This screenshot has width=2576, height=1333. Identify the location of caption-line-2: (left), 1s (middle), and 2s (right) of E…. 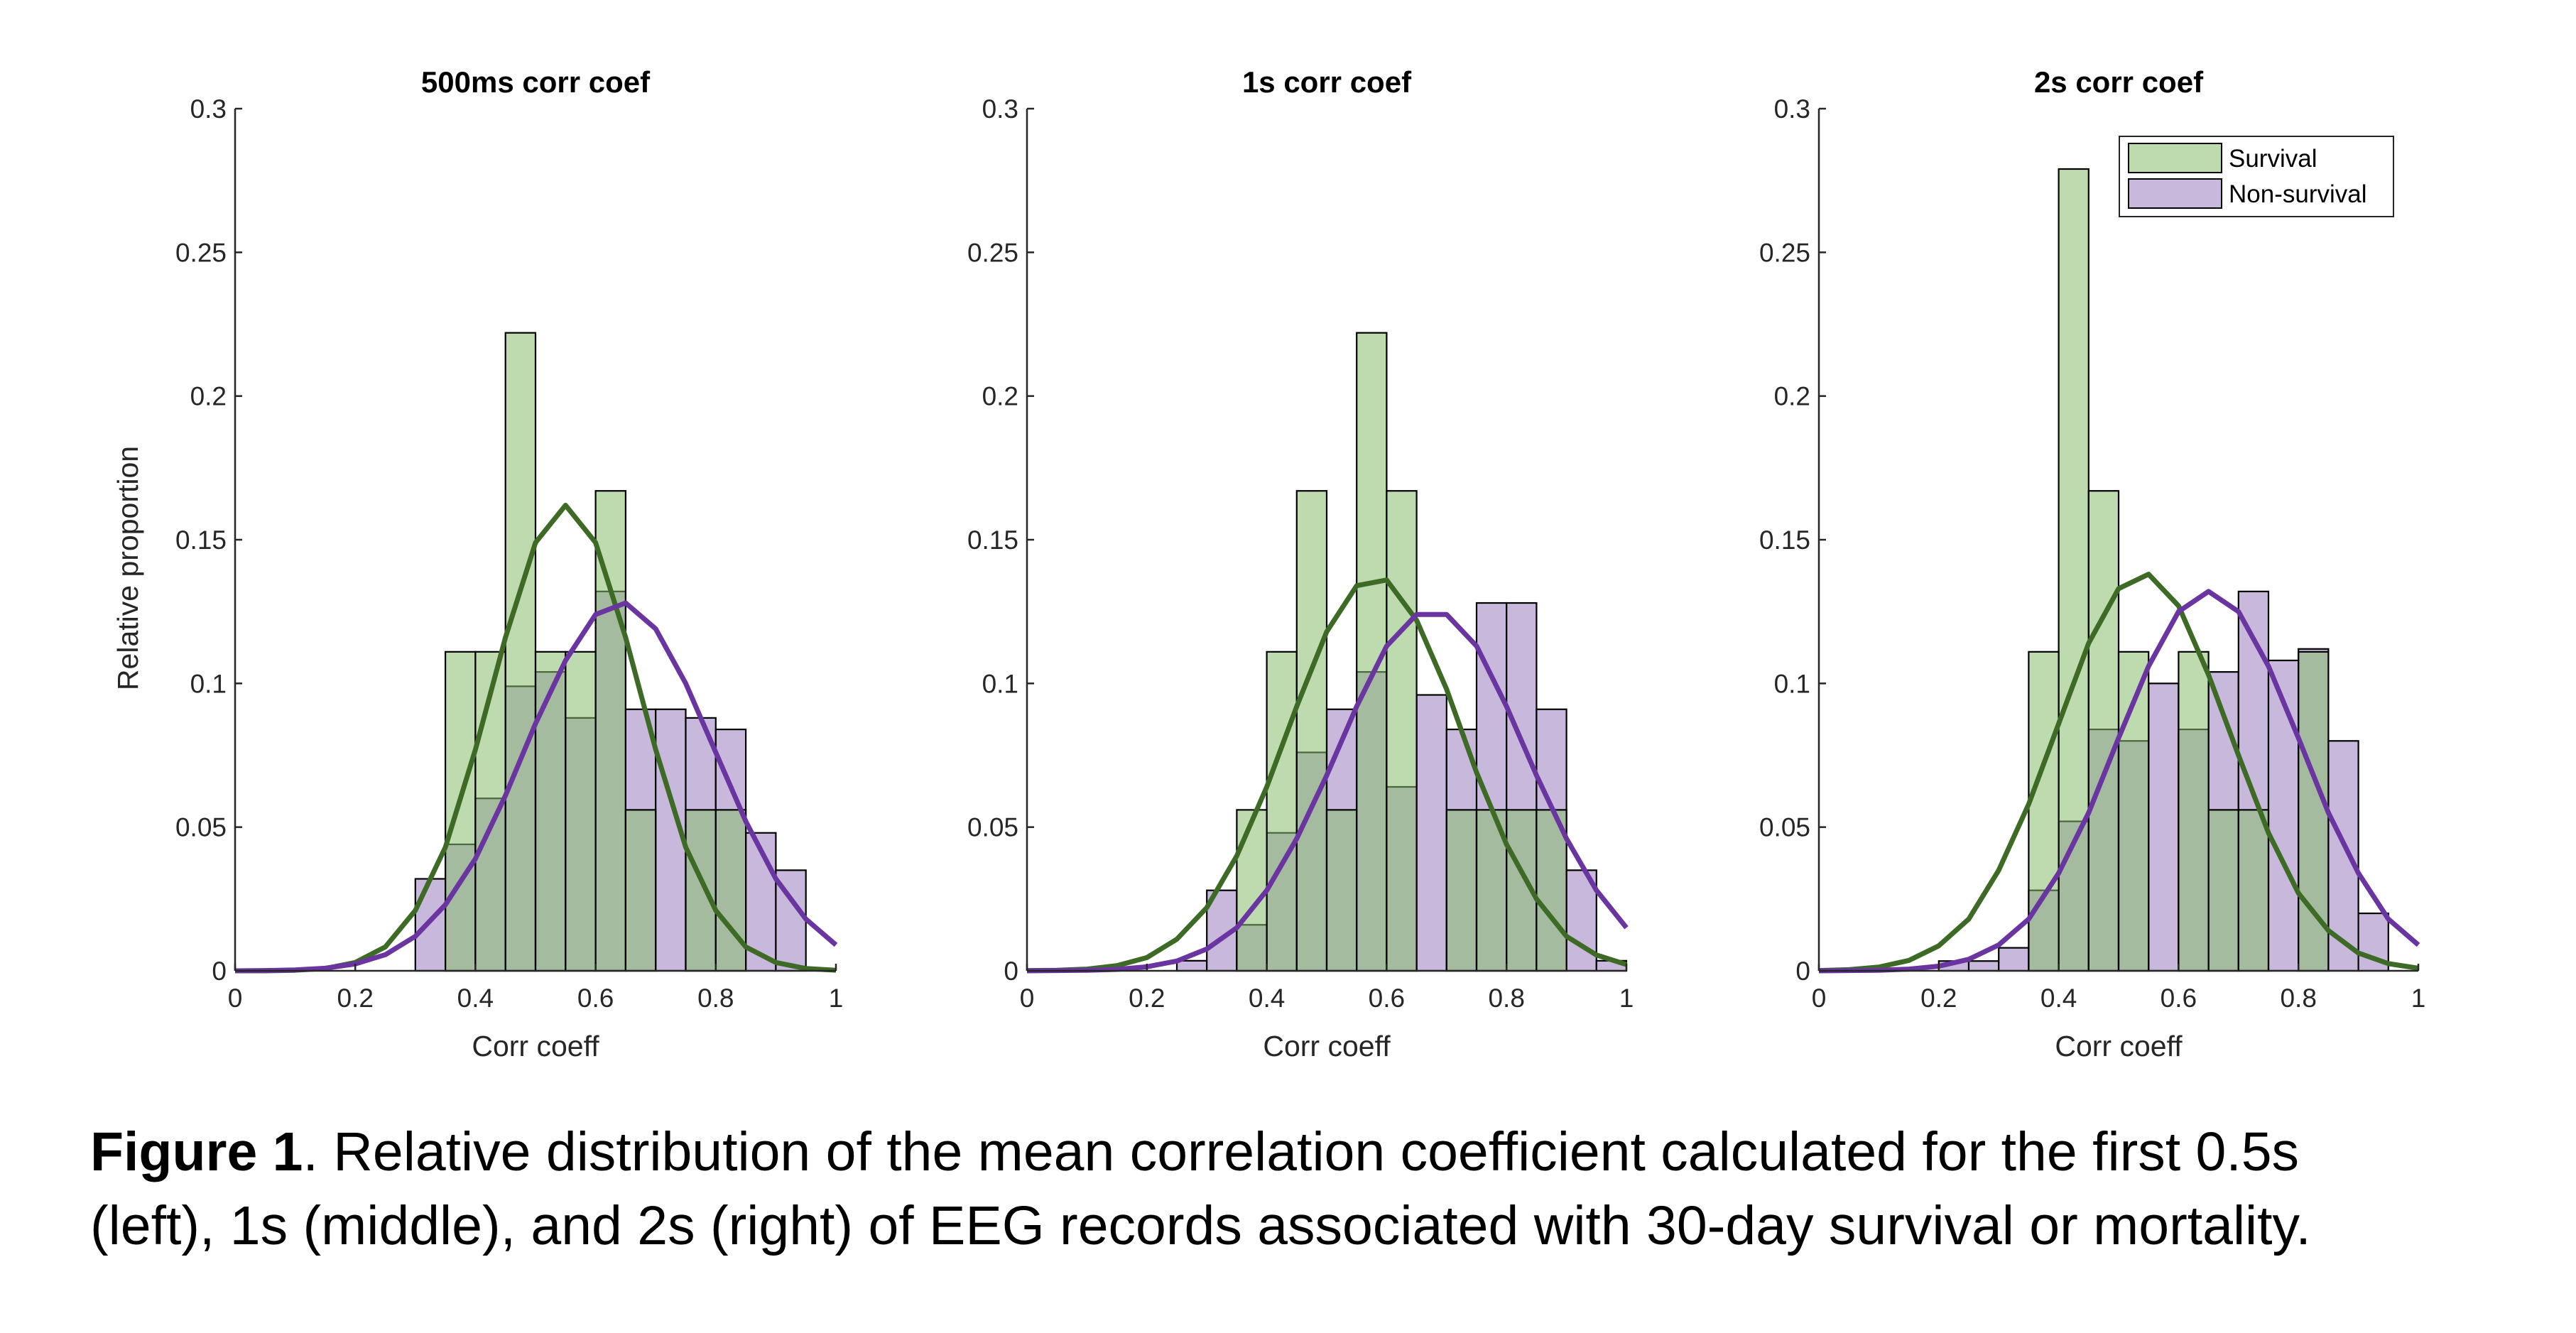
(1200, 1225).